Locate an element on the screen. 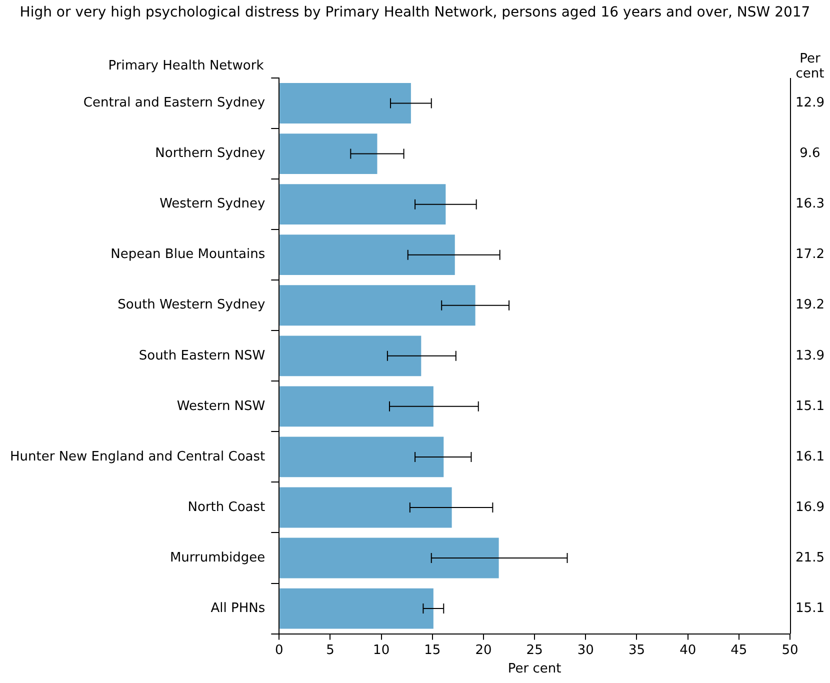 The height and width of the screenshot is (683, 830). data-label: 12.9 is located at coordinates (810, 103).